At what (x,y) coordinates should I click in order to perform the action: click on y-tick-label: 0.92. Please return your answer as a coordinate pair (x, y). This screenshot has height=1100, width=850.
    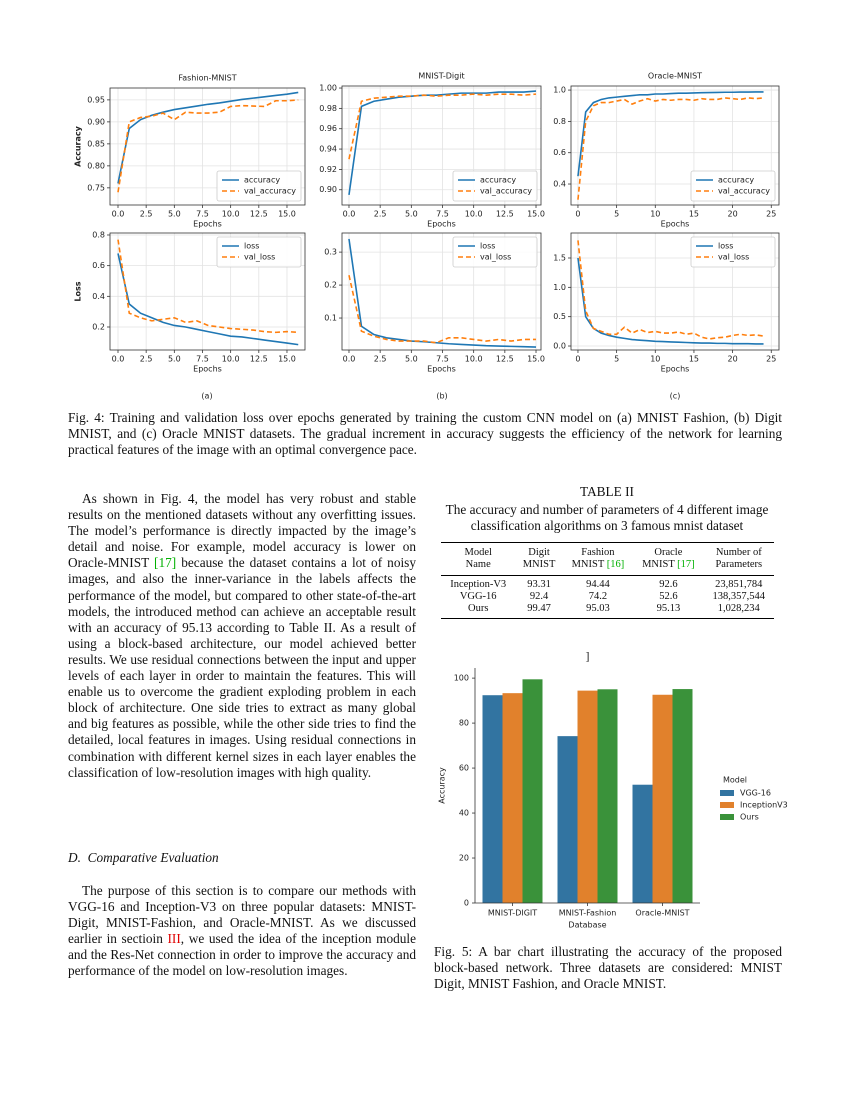
    Looking at the image, I should click on (328, 169).